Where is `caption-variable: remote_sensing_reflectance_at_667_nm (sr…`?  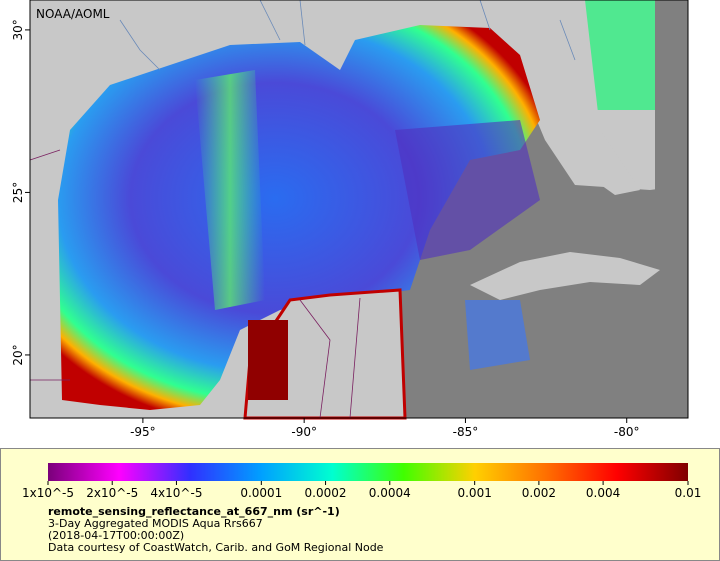 caption-variable: remote_sensing_reflectance_at_667_nm (sr… is located at coordinates (194, 511).